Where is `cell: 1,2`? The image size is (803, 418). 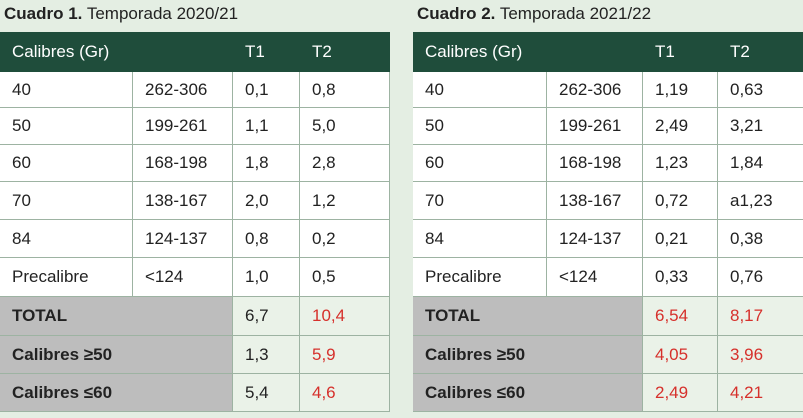 cell: 1,2 is located at coordinates (345, 201).